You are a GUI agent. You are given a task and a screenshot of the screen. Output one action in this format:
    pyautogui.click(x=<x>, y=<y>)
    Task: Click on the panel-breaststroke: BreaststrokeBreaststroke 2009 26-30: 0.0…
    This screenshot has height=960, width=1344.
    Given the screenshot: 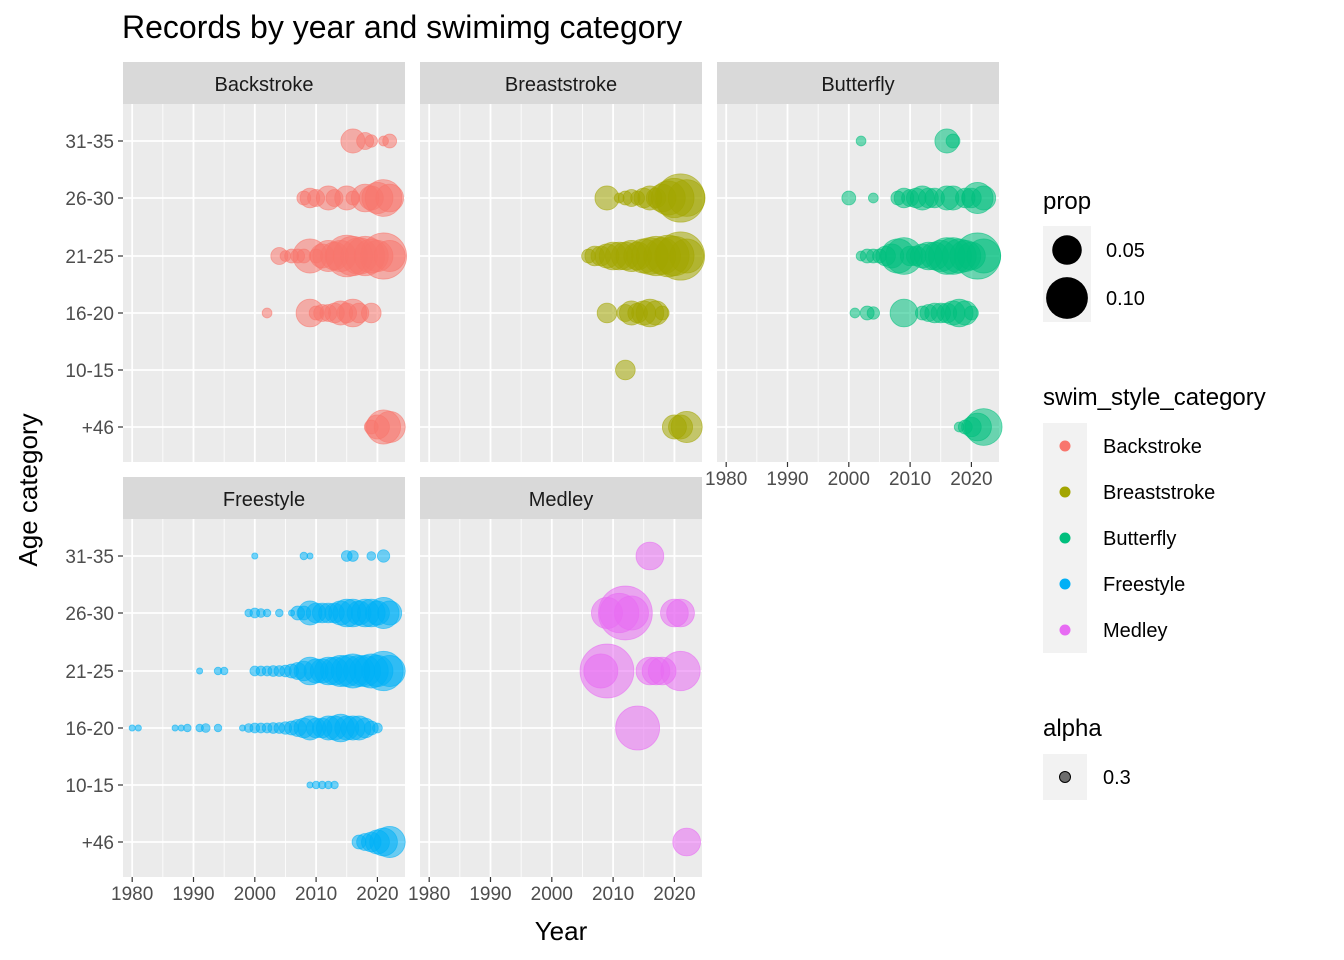 What is the action you would take?
    pyautogui.click(x=562, y=262)
    